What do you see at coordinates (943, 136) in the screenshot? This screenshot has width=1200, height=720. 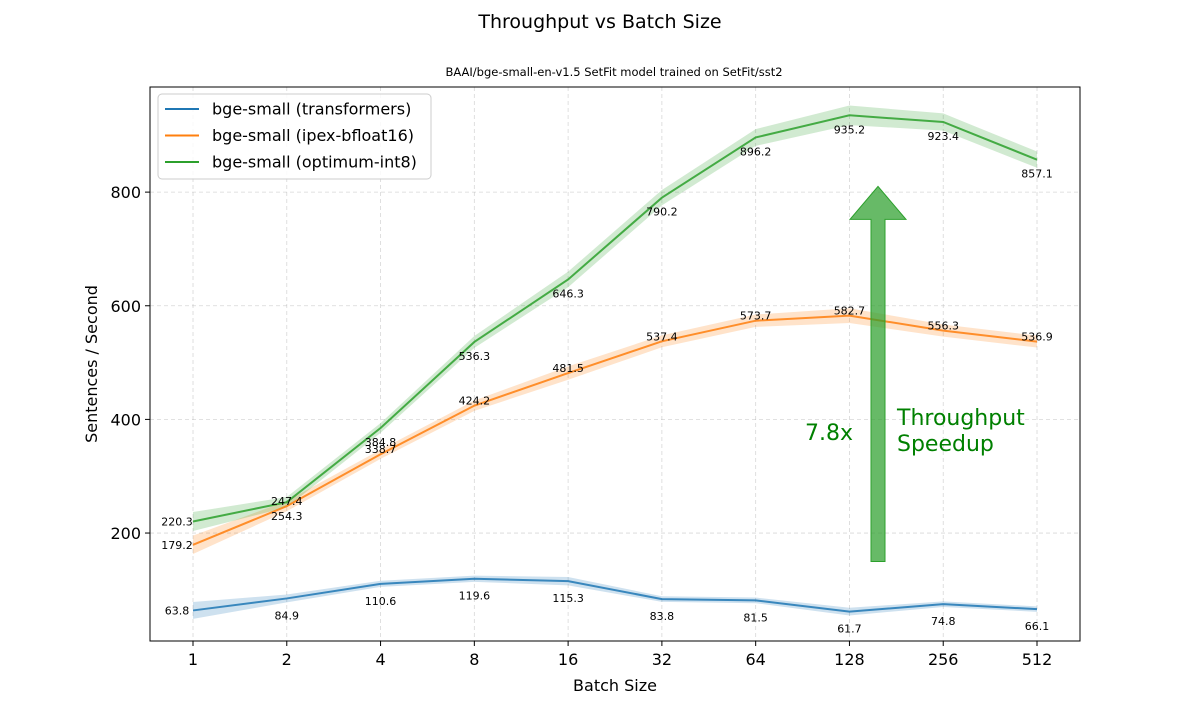 I see `data-label: 923.4` at bounding box center [943, 136].